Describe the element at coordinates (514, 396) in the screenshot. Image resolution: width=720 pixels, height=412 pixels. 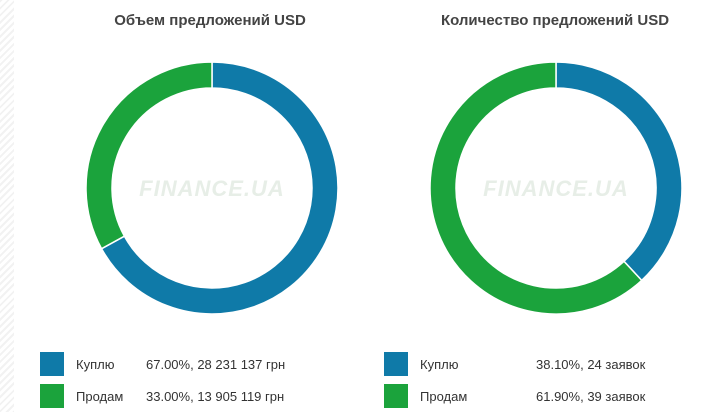
I see `legend-item-count-sell: Продам 61.90%, 39 заявок` at that location.